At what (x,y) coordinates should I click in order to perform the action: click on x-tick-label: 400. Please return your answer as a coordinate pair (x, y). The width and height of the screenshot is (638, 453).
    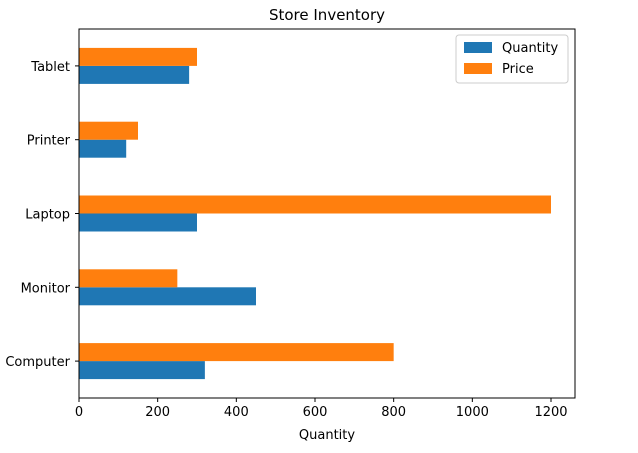
    Looking at the image, I should click on (236, 412).